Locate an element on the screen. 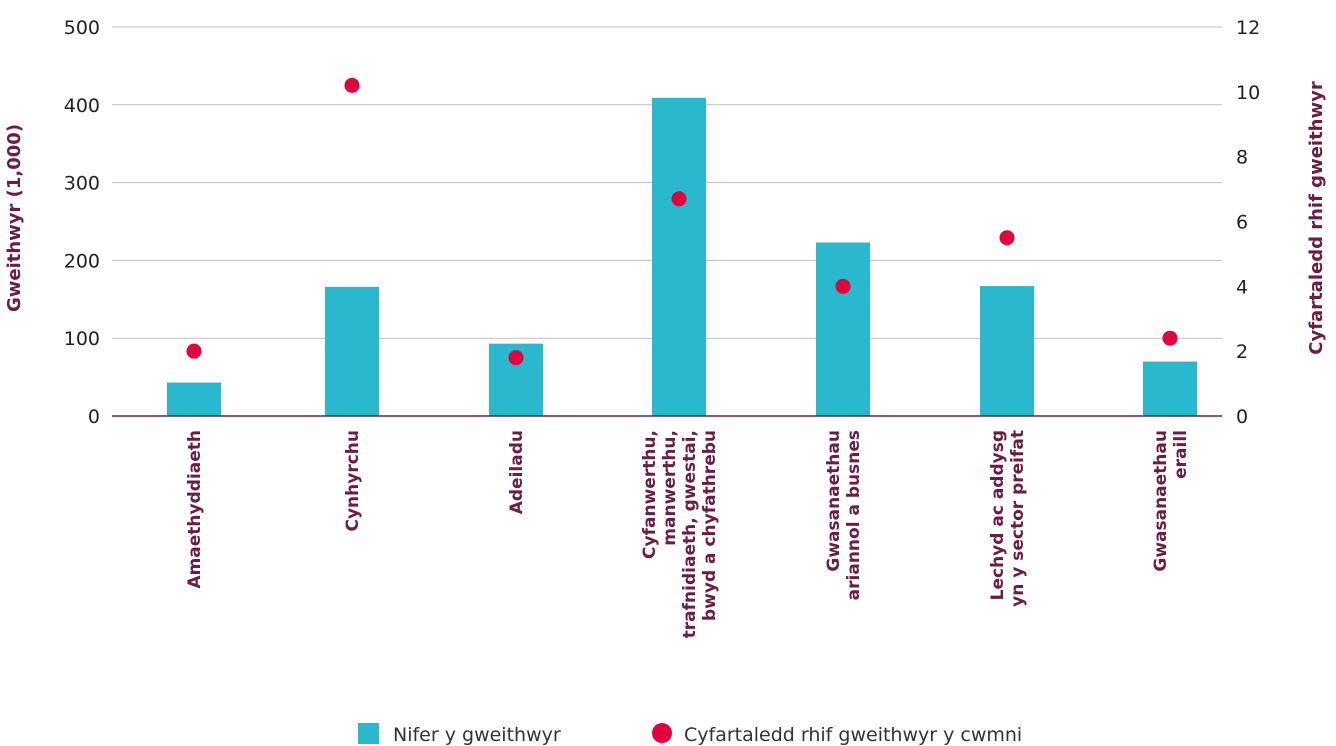 Image resolution: width=1336 pixels, height=746 pixels. category-label: Amaethyddiaeth is located at coordinates (195, 509).